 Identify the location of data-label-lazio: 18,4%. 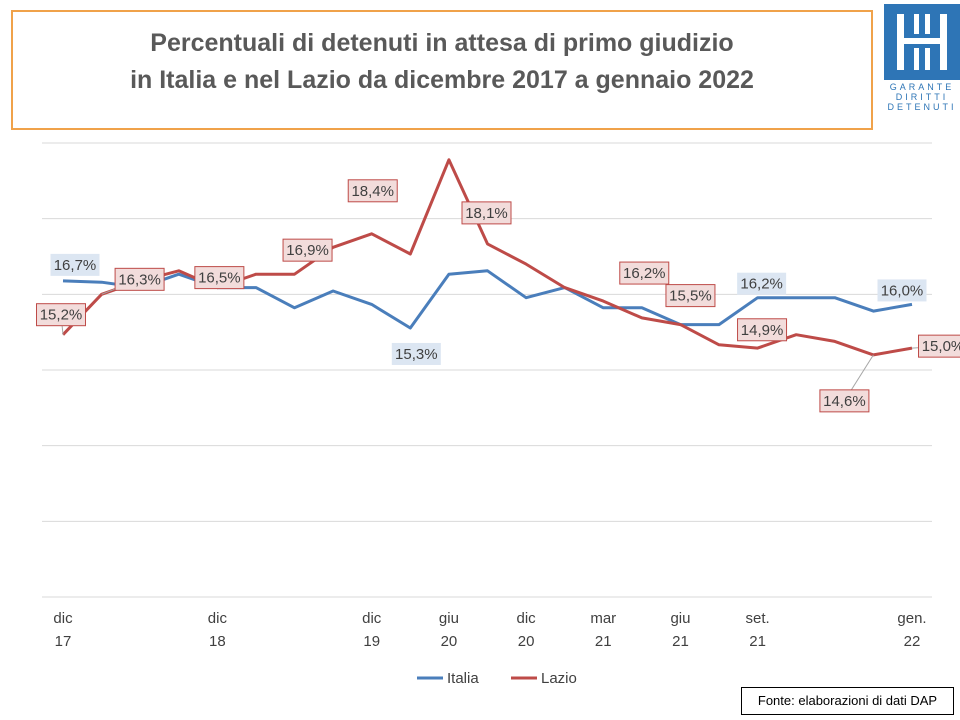
(372, 191).